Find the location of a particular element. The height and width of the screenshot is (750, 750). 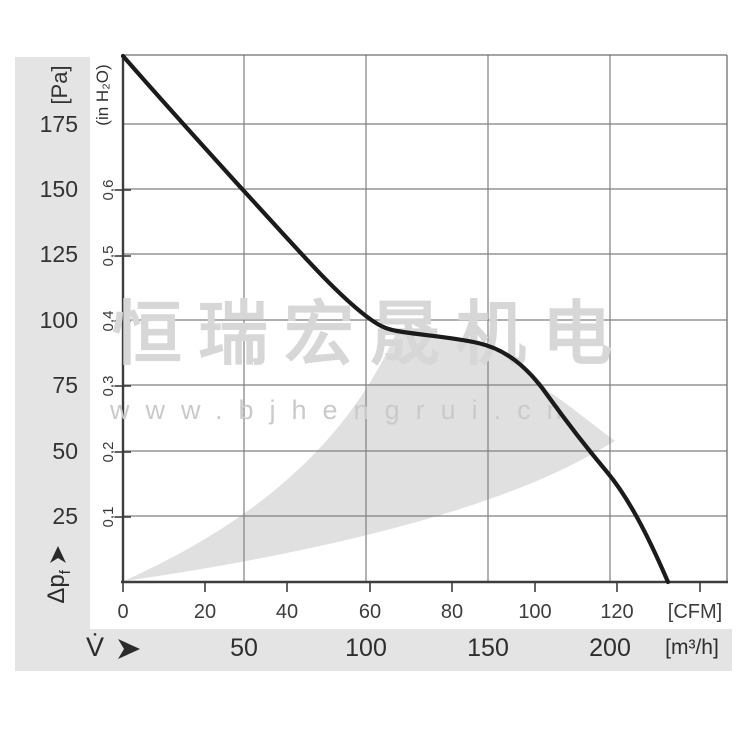

y-axis-unit-inh2o: (in H₂O) is located at coordinates (102, 95).